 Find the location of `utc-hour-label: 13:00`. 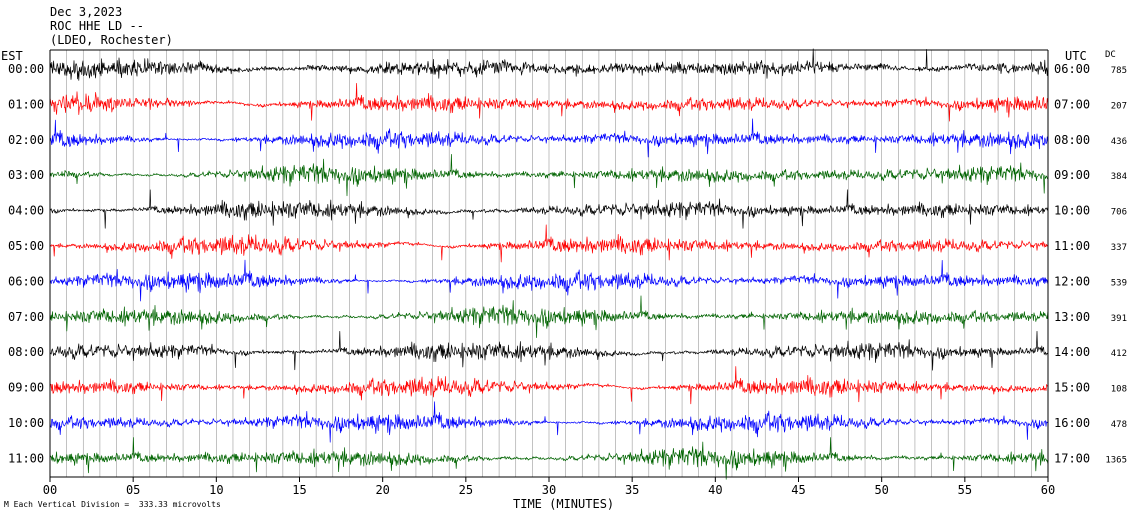

utc-hour-label: 13:00 is located at coordinates (1072, 317).